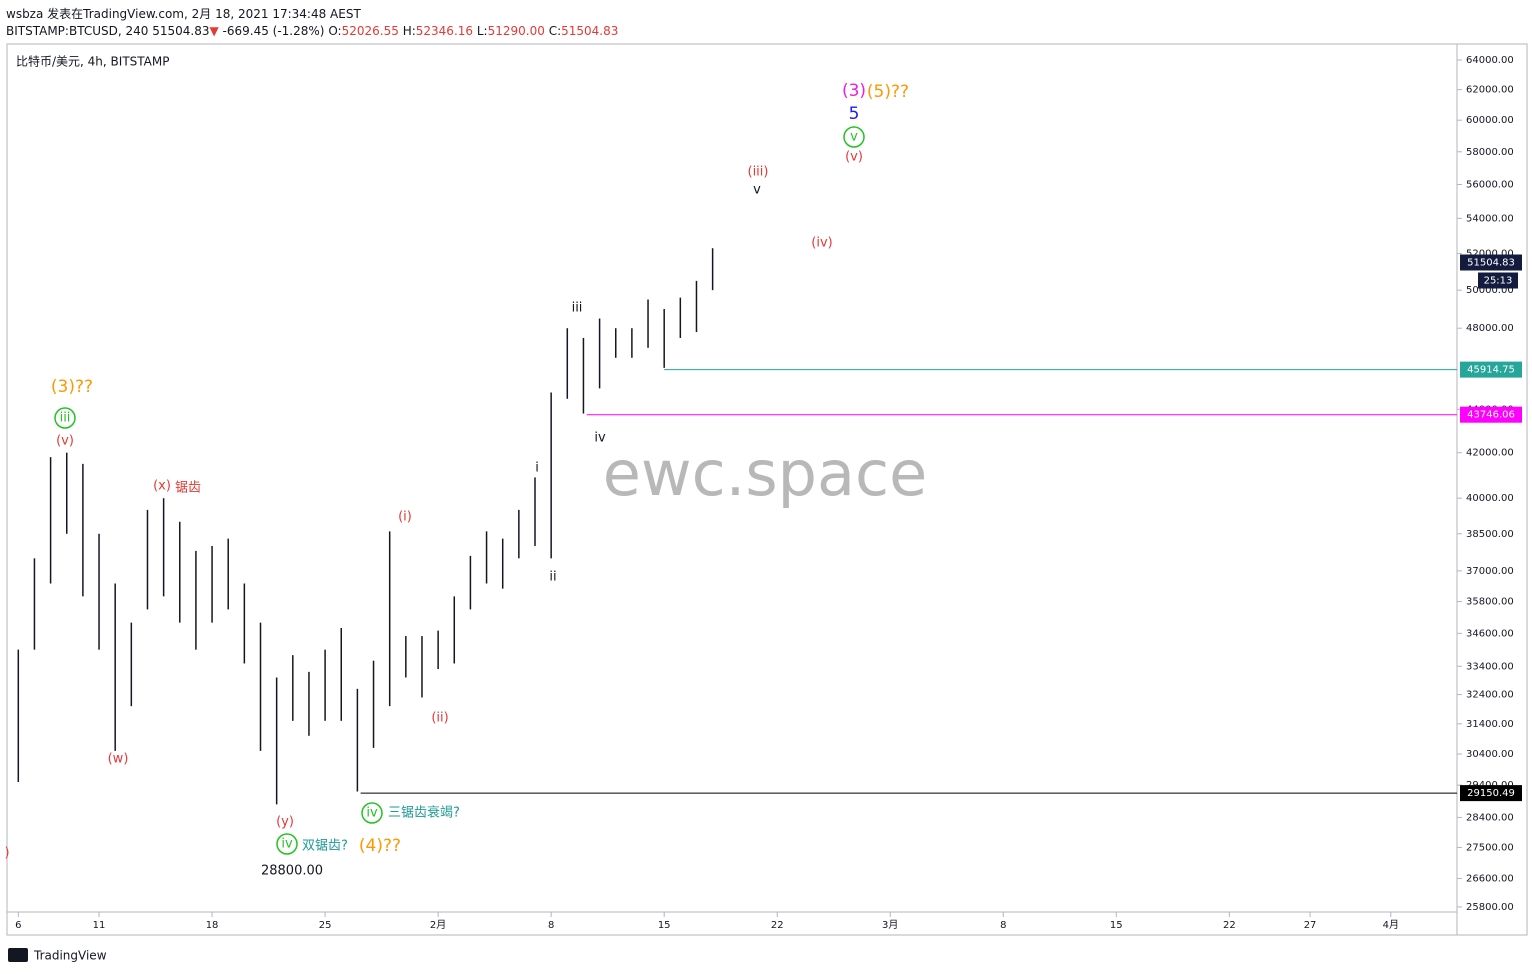 The height and width of the screenshot is (974, 1532). I want to click on annotation: (y), so click(285, 822).